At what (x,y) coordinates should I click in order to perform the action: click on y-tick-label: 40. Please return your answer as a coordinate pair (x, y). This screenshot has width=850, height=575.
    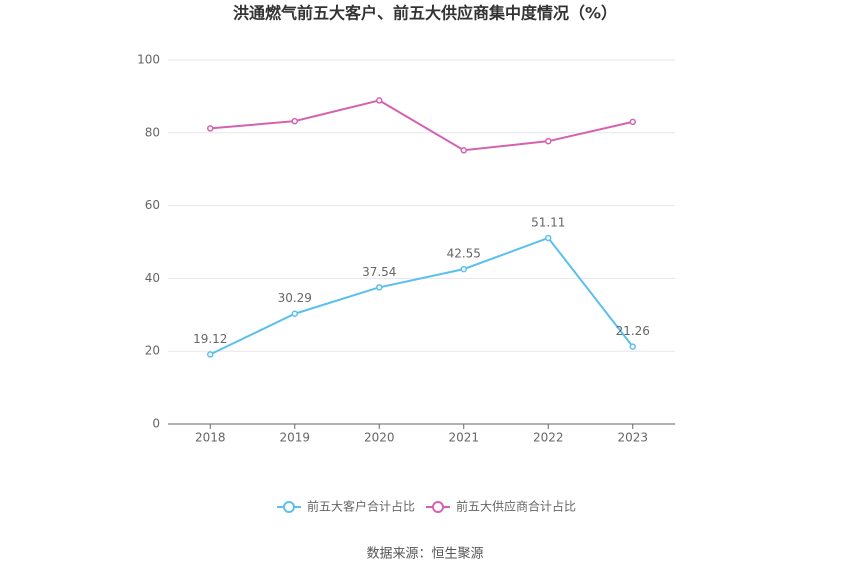
    Looking at the image, I should click on (152, 278).